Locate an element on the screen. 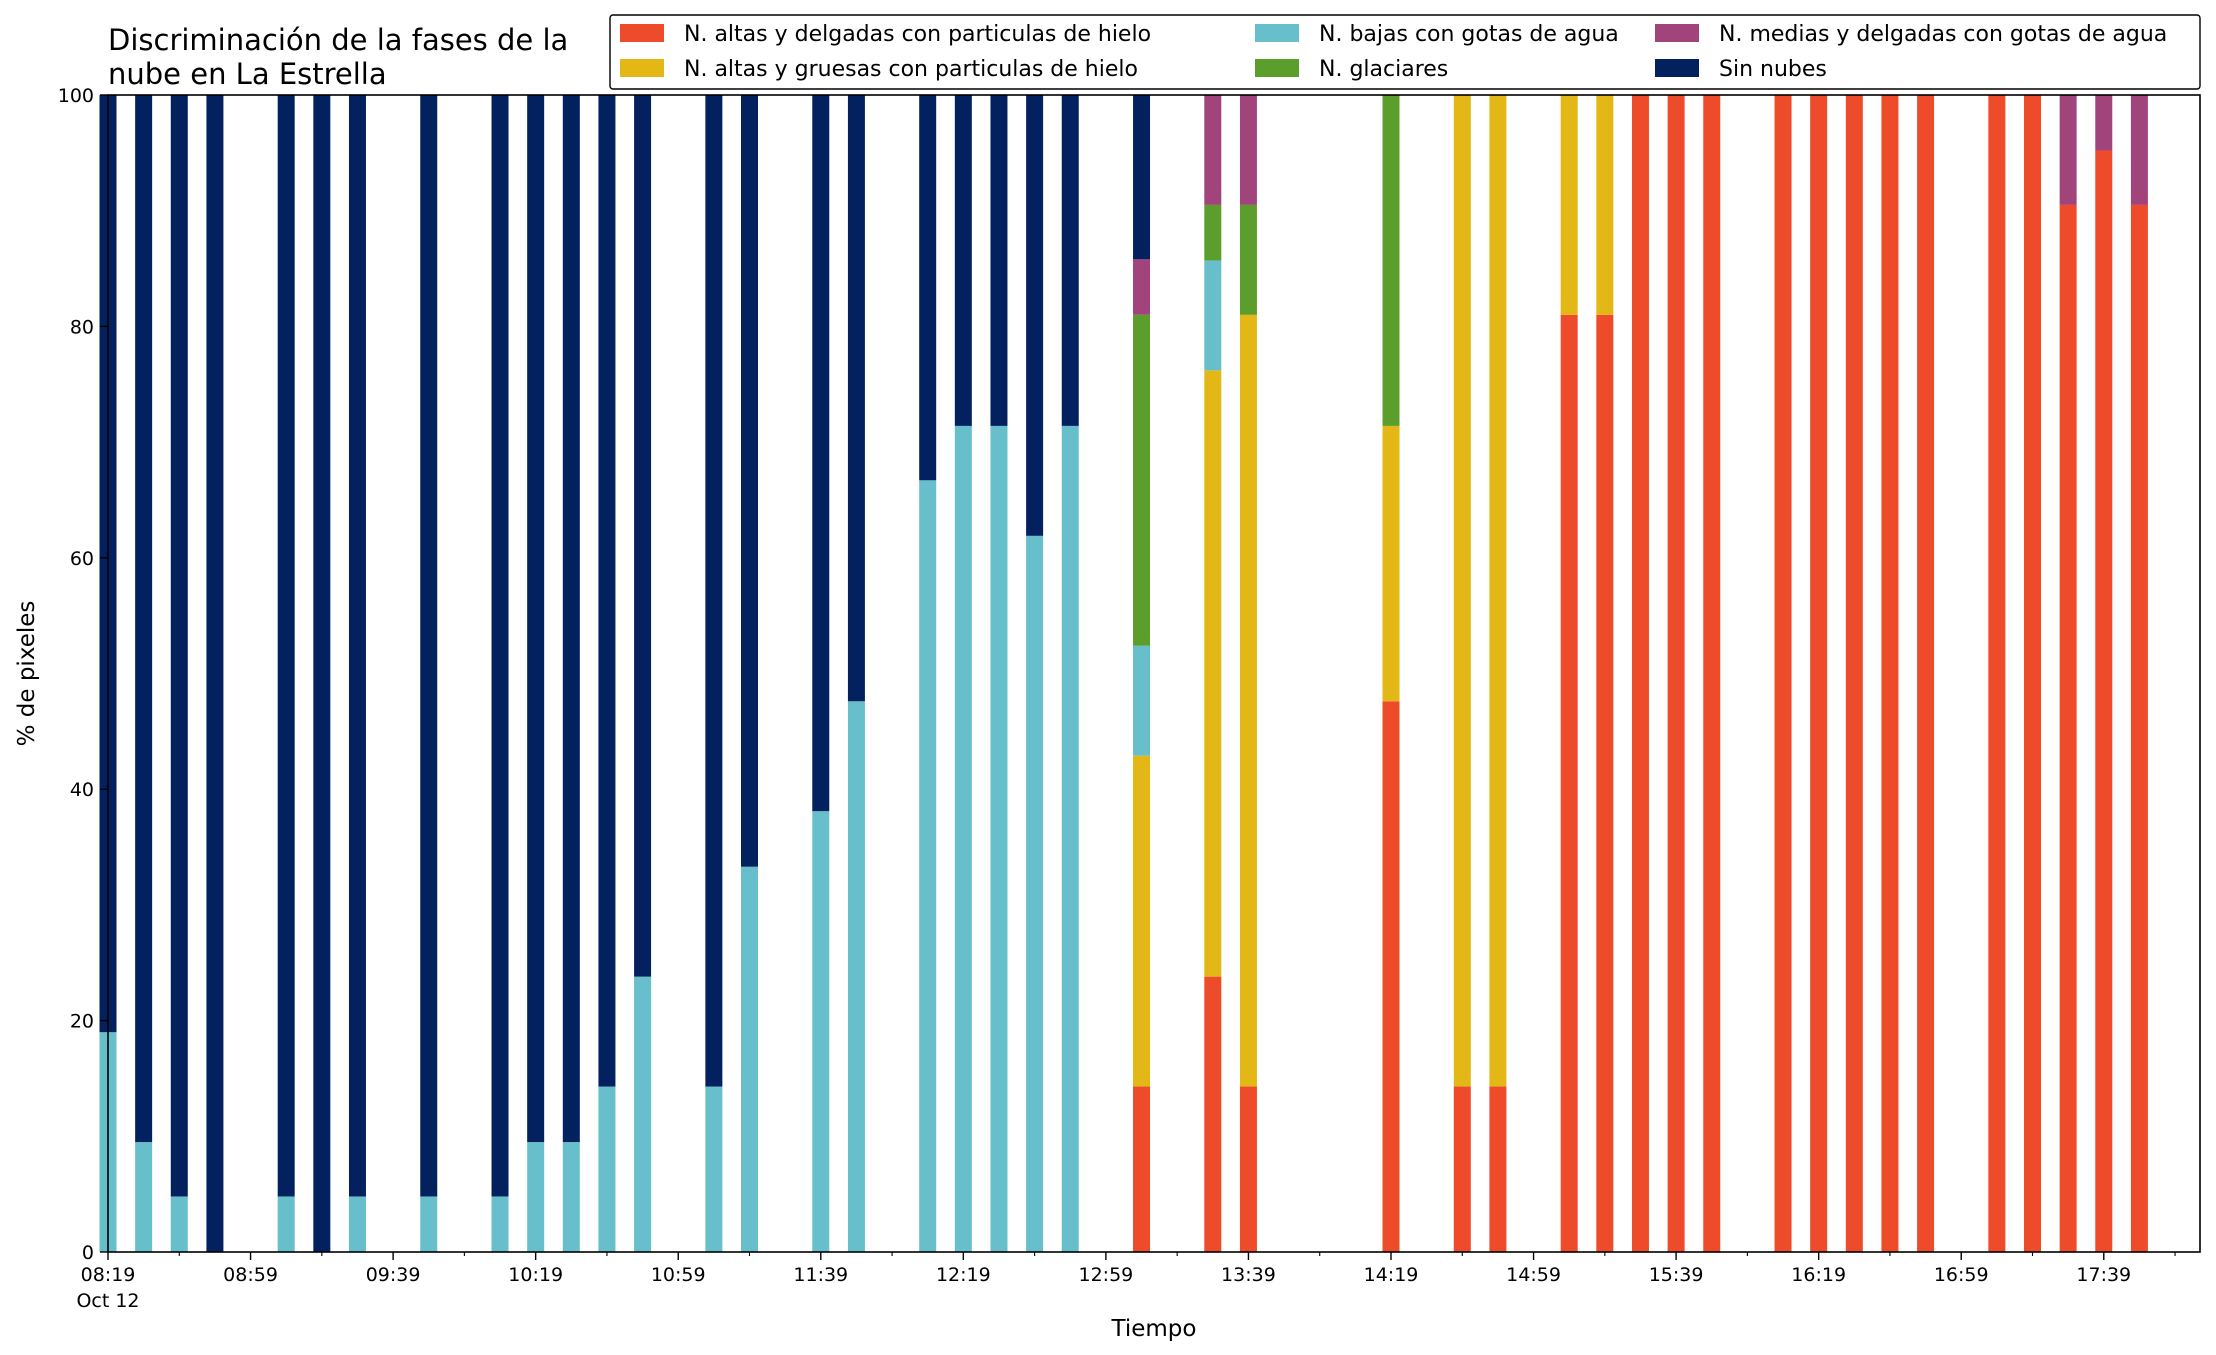  legend-item: N. medias y delgadas con gotas de agua is located at coordinates (1911, 34).